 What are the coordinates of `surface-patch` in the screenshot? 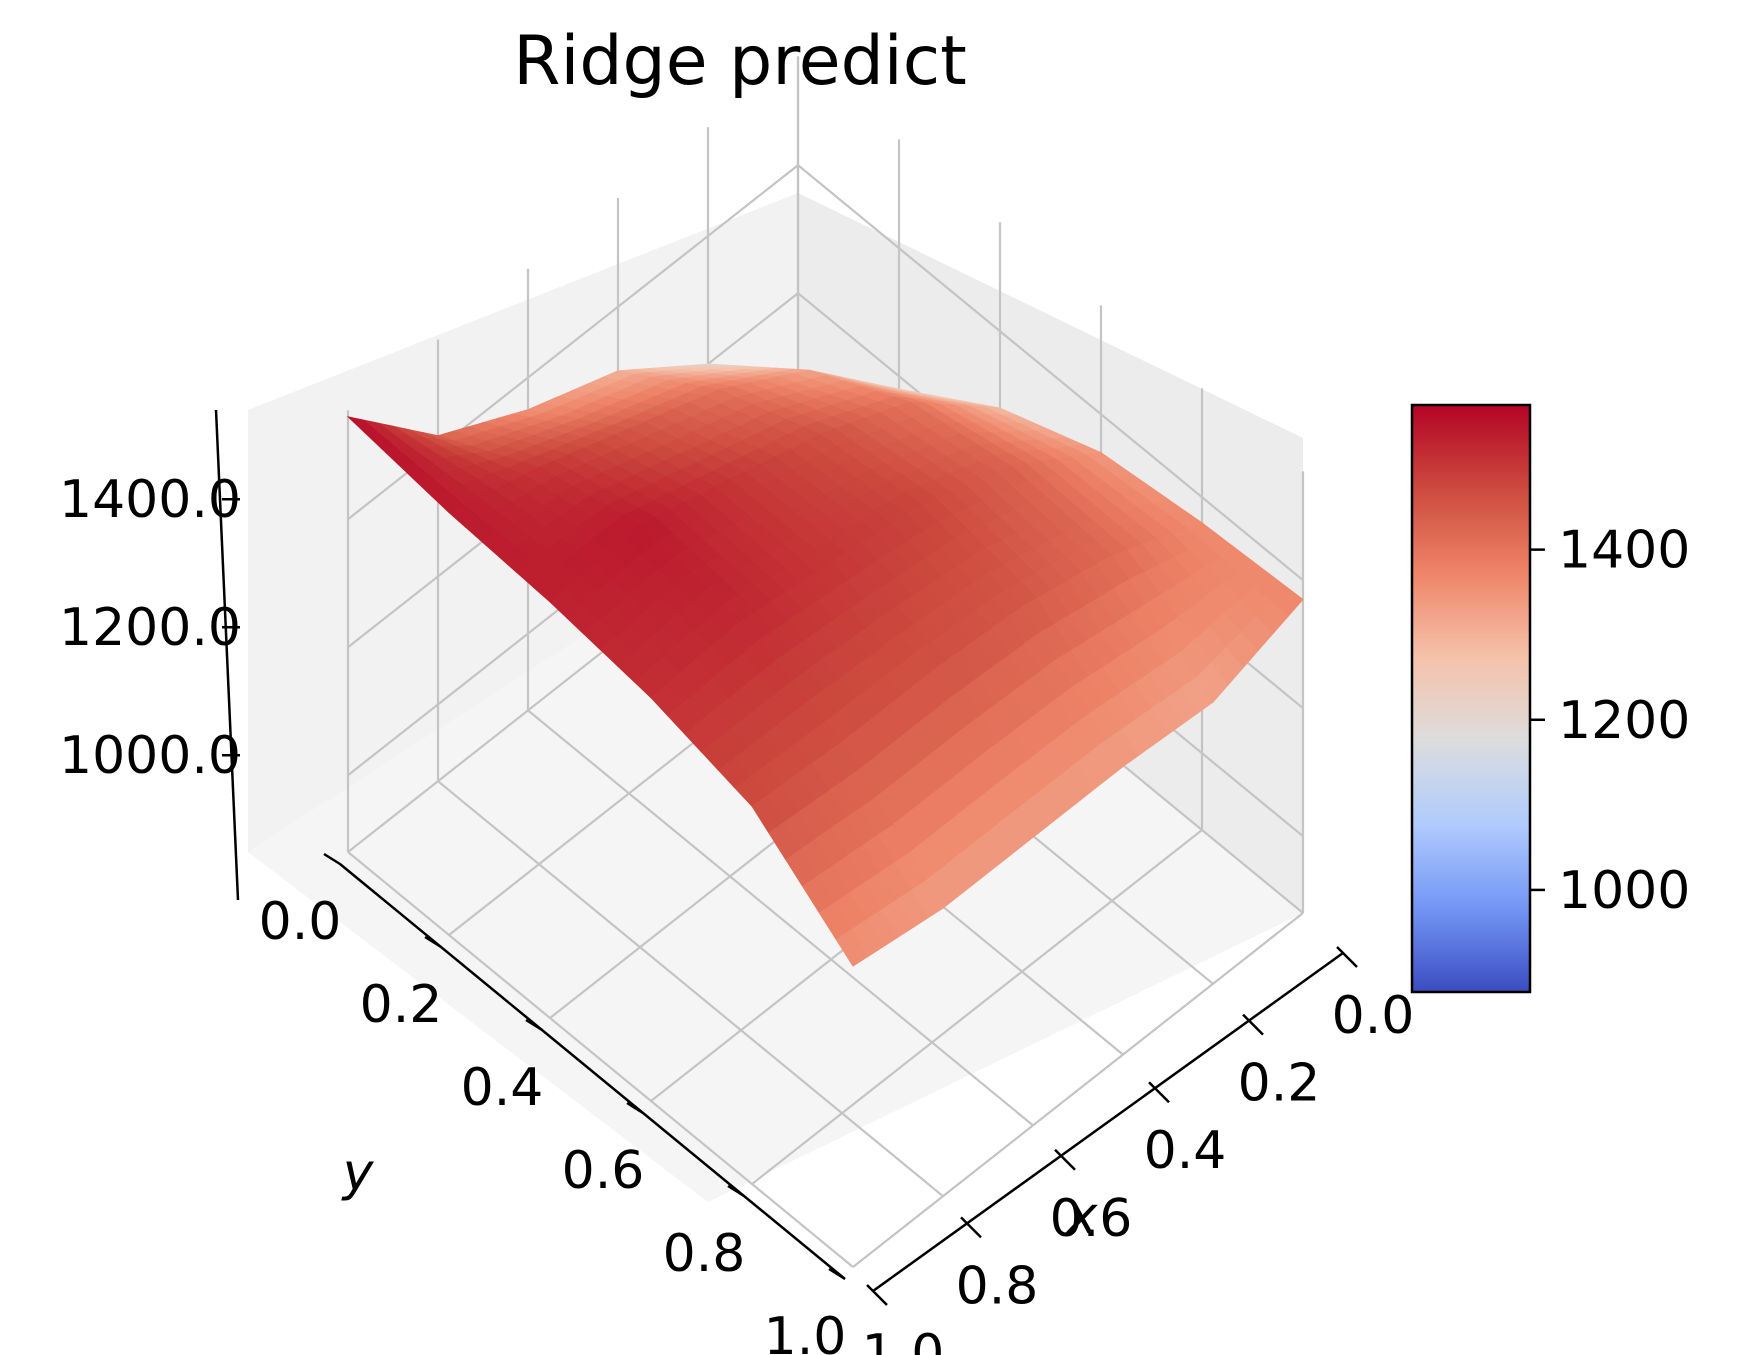 It's located at (852, 948).